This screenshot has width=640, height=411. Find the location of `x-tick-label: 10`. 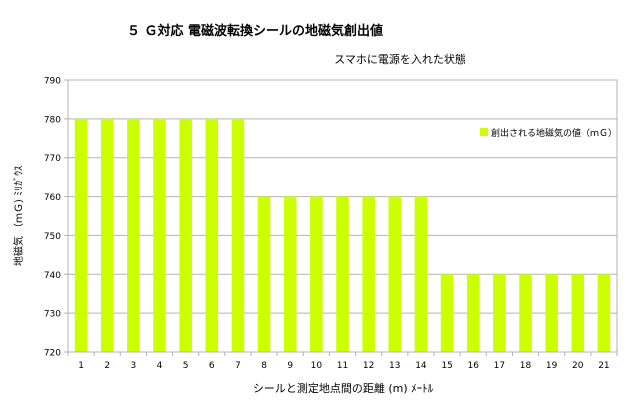

x-tick-label: 10 is located at coordinates (317, 366).